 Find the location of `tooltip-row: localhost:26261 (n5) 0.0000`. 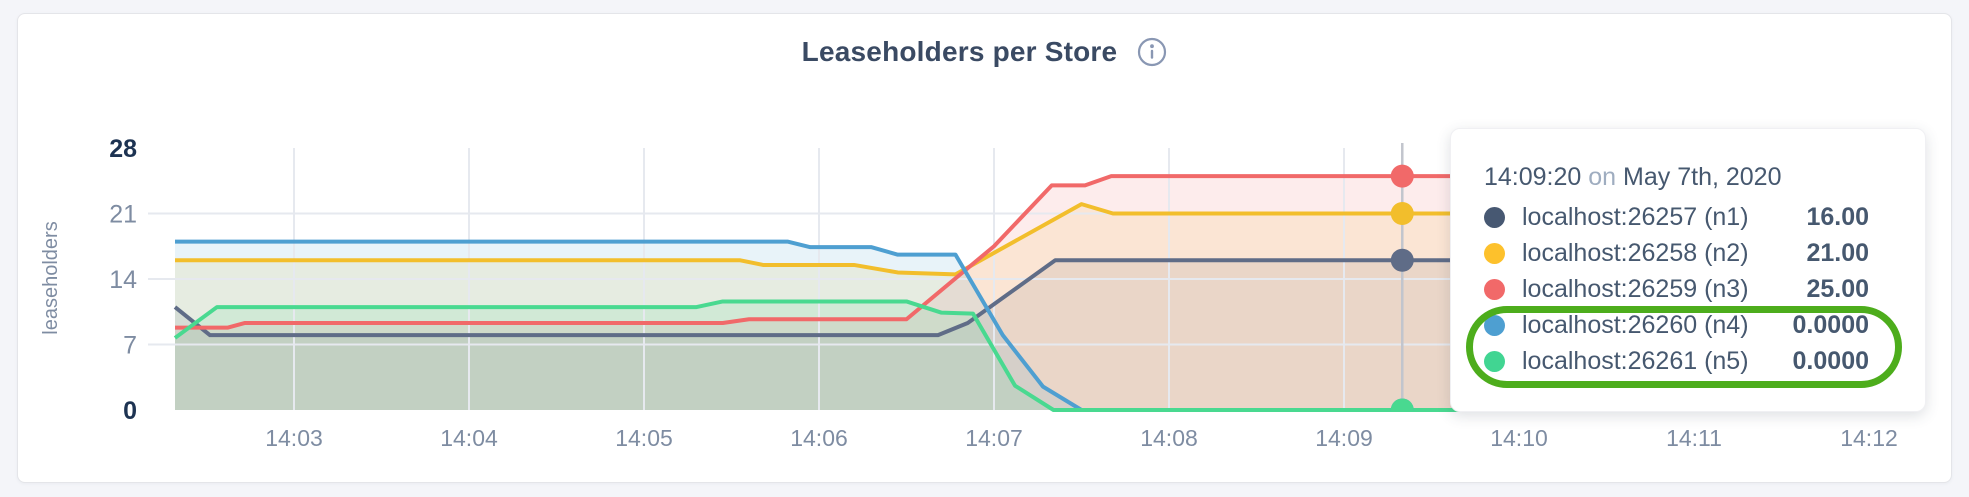

tooltip-row: localhost:26261 (n5) 0.0000 is located at coordinates (1676, 361).